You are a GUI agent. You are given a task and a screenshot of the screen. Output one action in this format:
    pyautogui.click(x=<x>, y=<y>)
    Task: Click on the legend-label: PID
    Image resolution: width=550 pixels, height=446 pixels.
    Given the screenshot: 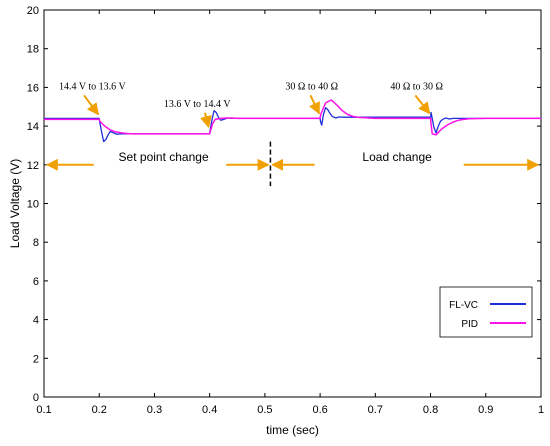 What is the action you would take?
    pyautogui.click(x=469, y=324)
    